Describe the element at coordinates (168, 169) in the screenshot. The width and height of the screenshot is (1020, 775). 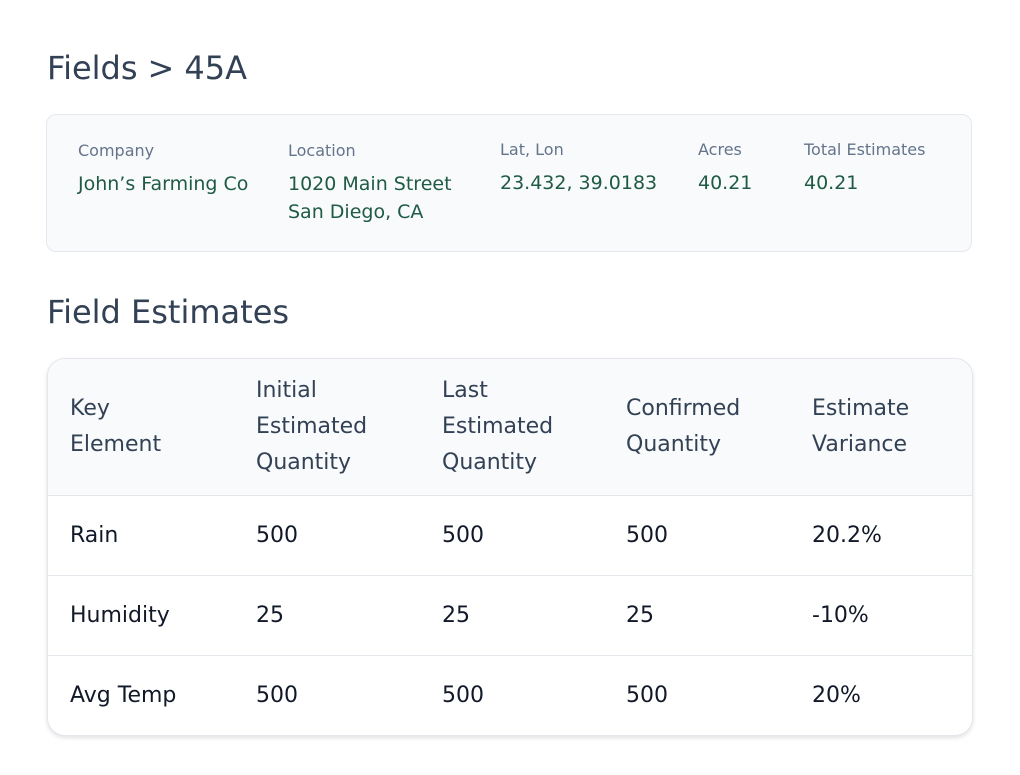
I see `company-info: Company John’s Farming Co` at that location.